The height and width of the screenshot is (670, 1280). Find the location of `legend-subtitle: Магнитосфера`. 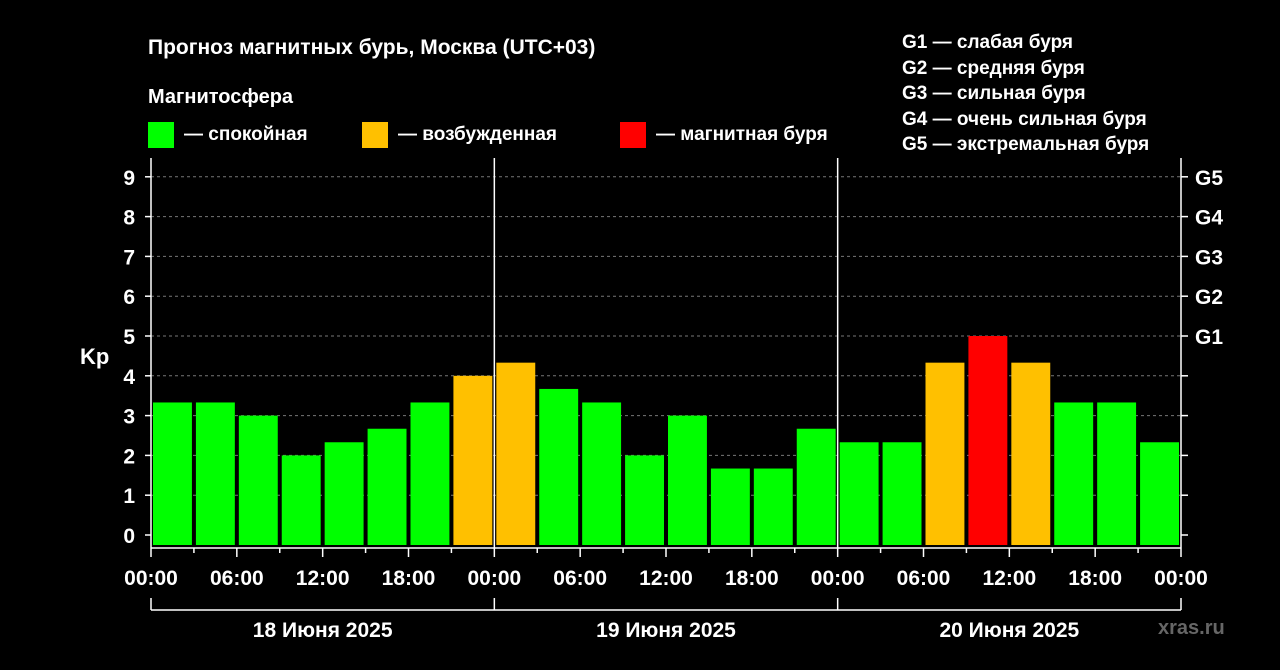

legend-subtitle: Магнитосфера is located at coordinates (221, 97).